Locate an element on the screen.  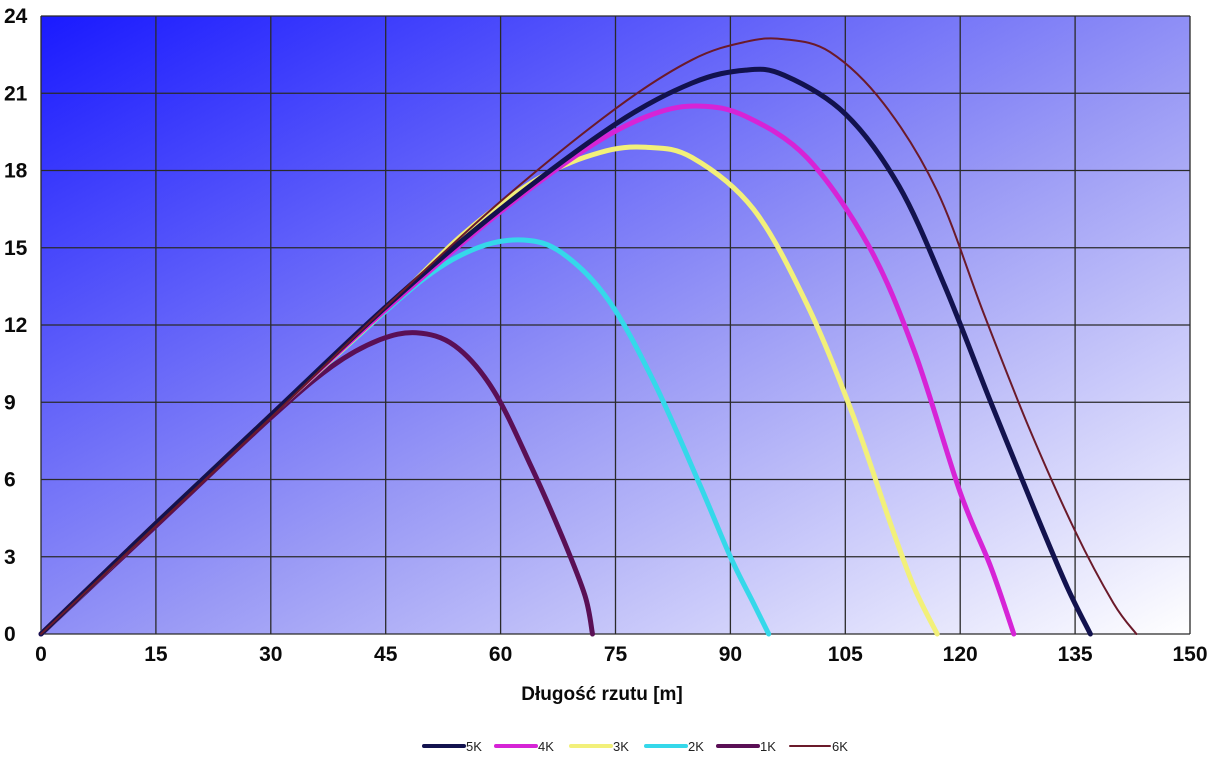
x-tick-label: 135 is located at coordinates (1075, 654).